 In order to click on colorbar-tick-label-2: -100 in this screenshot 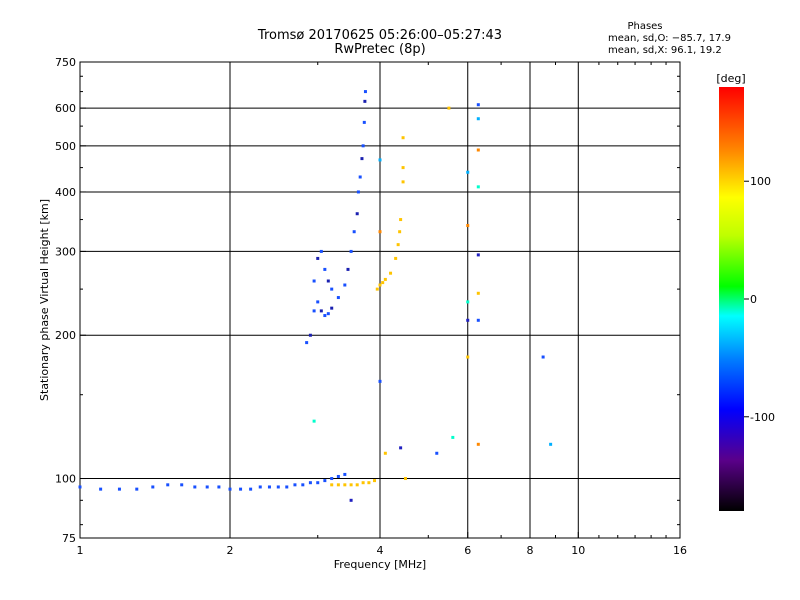, I will do `click(762, 417)`.